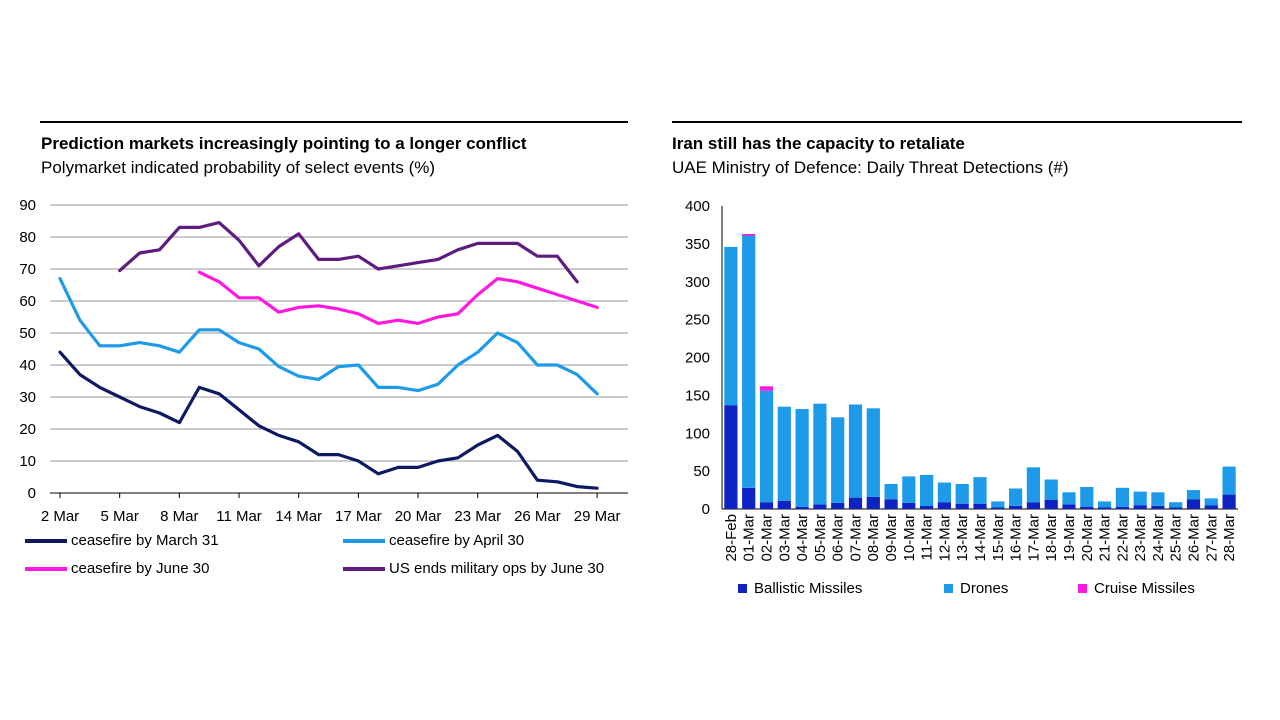  Describe the element at coordinates (1122, 507) in the screenshot. I see `bar-ballistic-missiles-22-mar` at that location.